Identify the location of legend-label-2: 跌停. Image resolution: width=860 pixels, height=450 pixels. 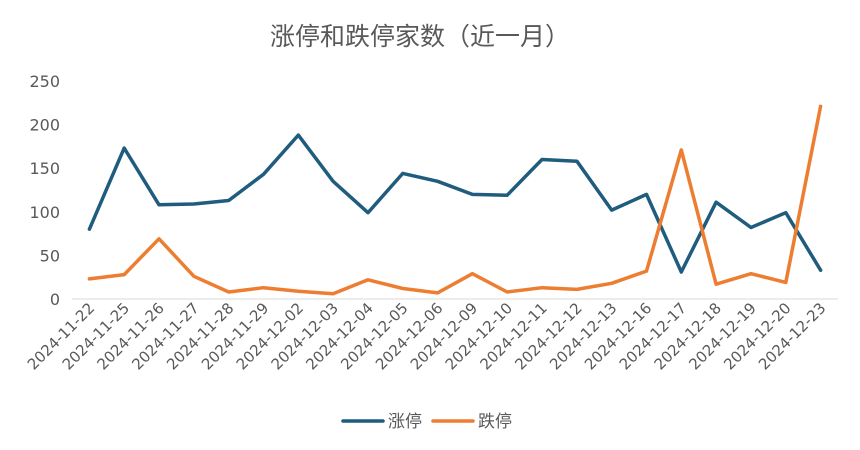
(495, 422).